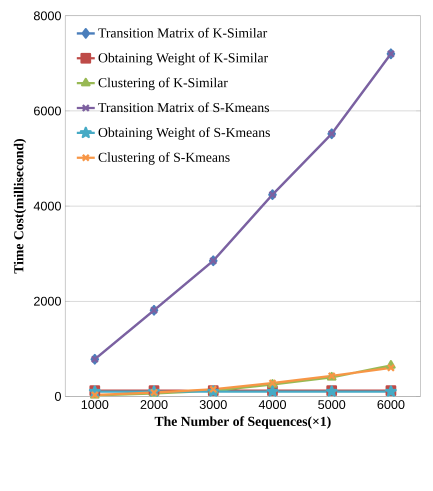  Describe the element at coordinates (183, 33) in the screenshot. I see `legend-label: Transition Matrix of K-Similar` at that location.